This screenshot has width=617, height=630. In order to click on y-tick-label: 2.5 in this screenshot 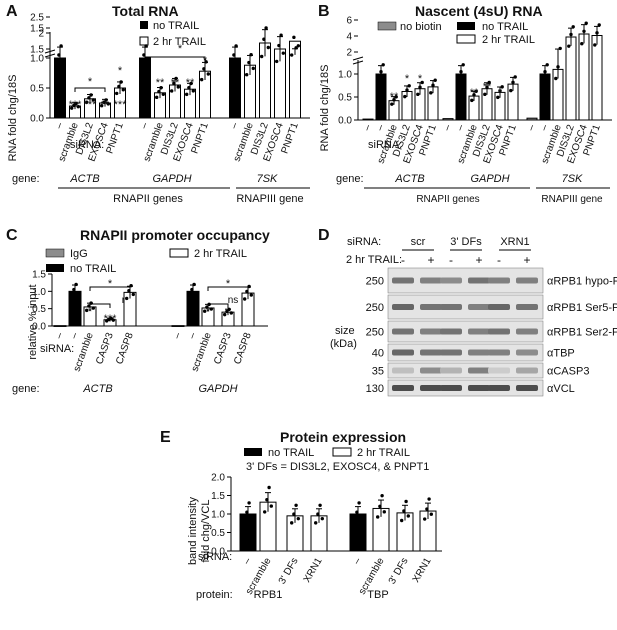, I will do `click(37, 18)`.